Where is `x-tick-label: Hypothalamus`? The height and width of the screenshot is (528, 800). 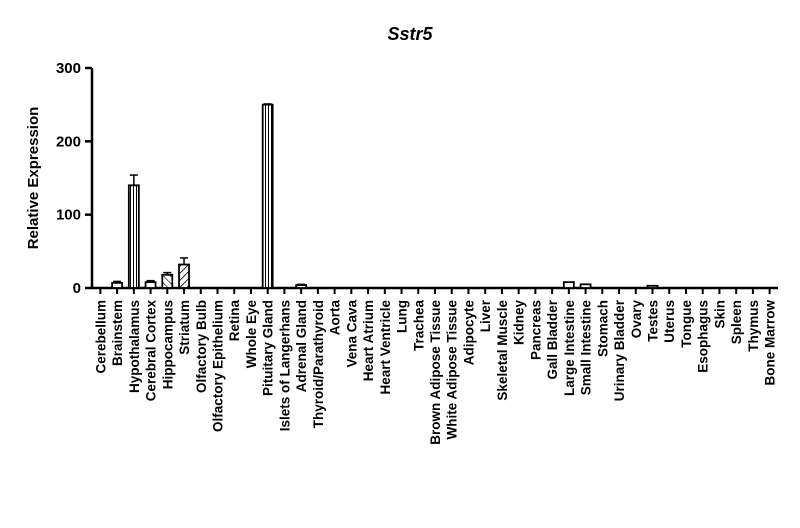 x-tick-label: Hypothalamus is located at coordinates (134, 346).